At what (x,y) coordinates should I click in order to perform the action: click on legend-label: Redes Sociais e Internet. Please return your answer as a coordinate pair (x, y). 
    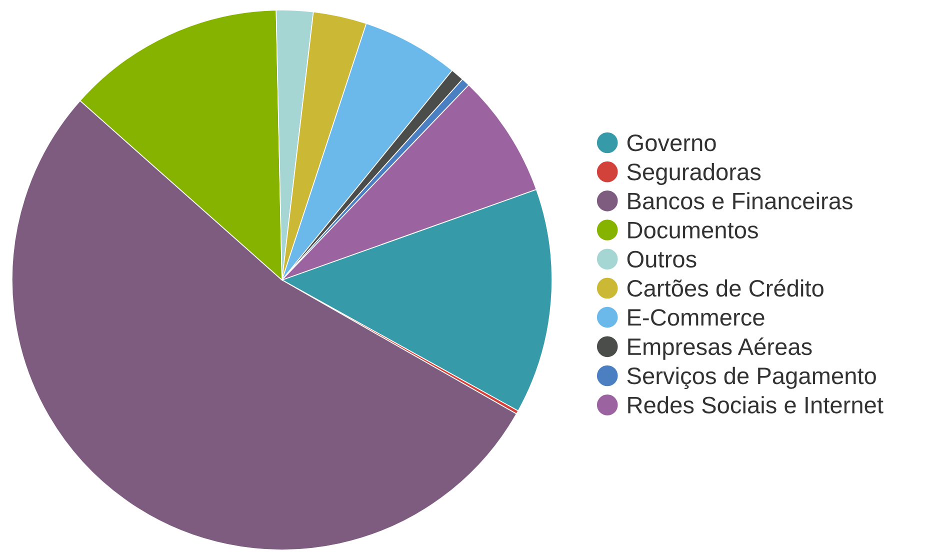
    Looking at the image, I should click on (756, 405).